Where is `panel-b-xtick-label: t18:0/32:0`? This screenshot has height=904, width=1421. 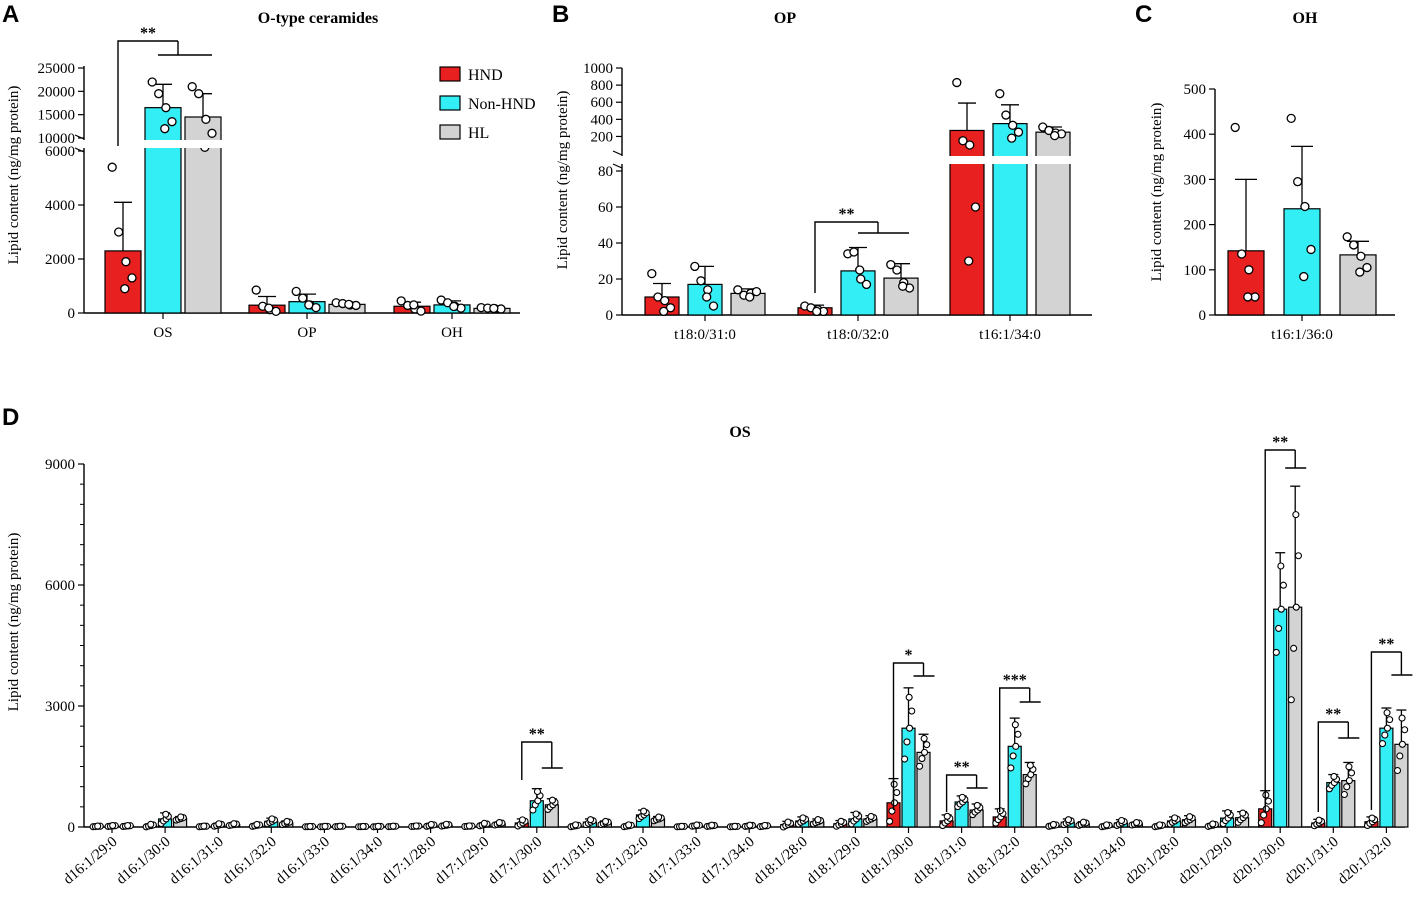
panel-b-xtick-label: t18:0/32:0 is located at coordinates (858, 335).